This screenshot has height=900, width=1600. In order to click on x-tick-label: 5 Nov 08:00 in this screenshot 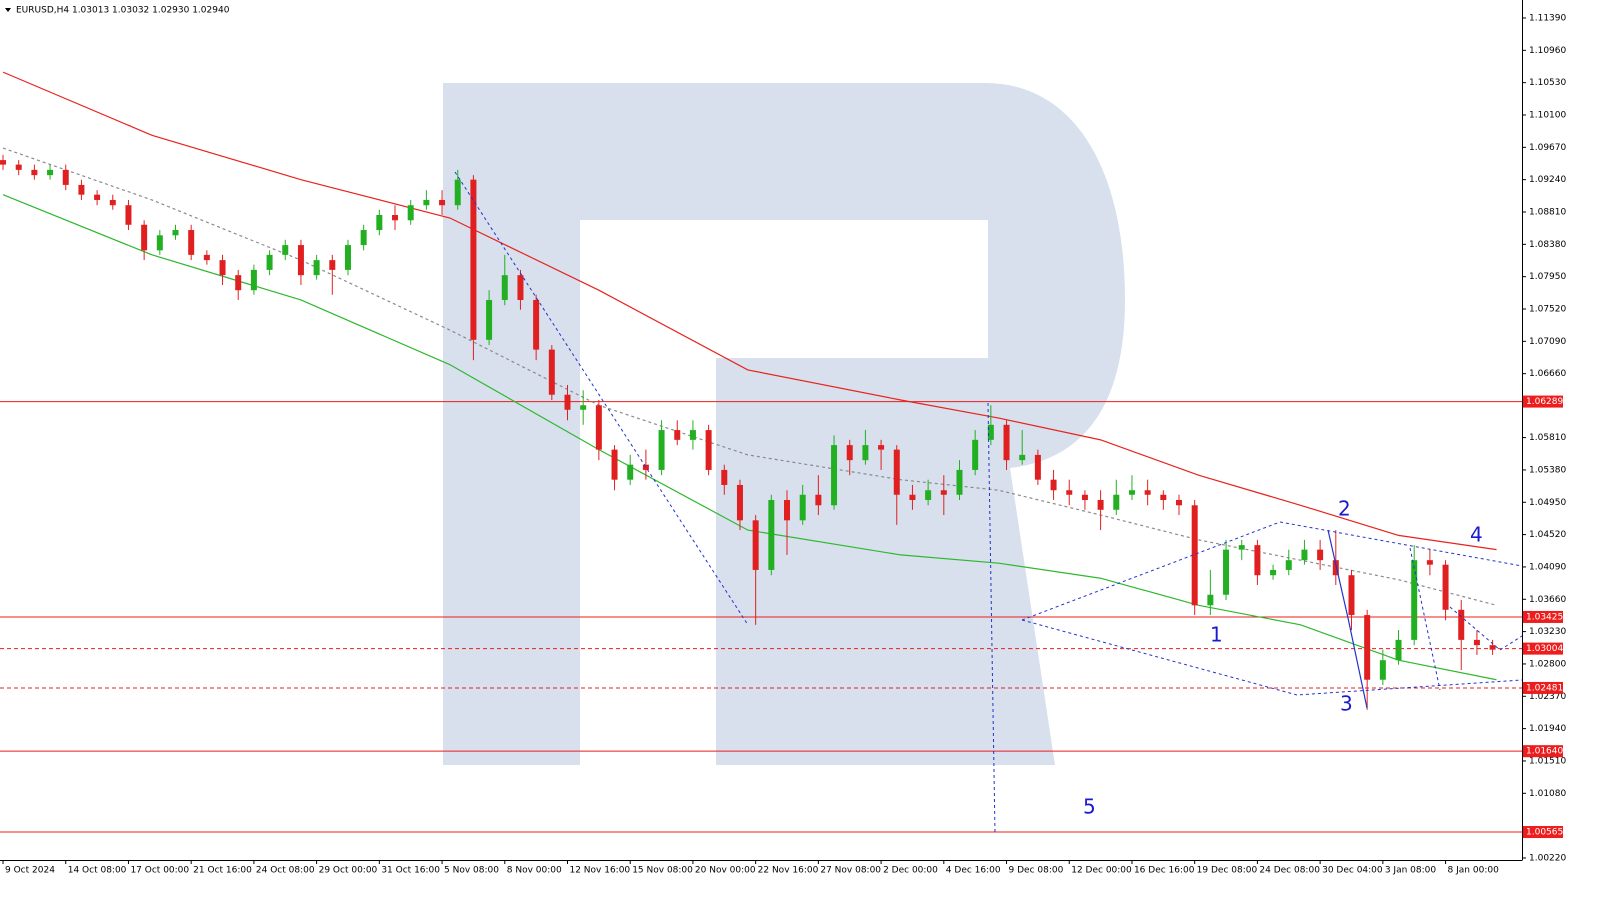, I will do `click(471, 871)`.